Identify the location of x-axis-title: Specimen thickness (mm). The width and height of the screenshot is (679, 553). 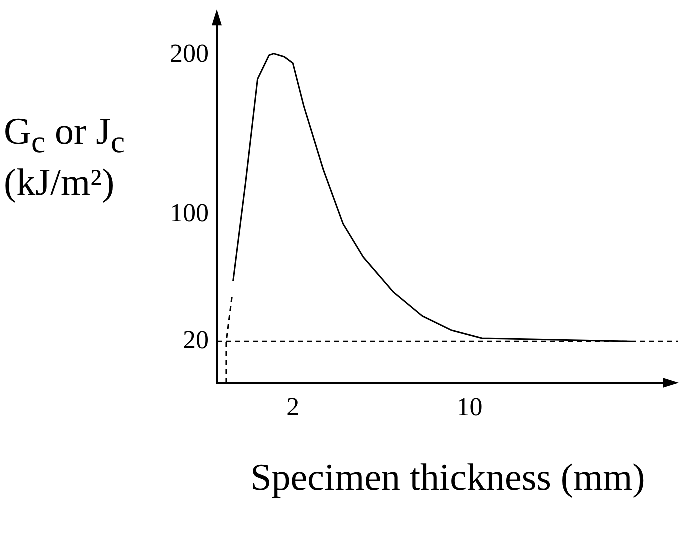
(448, 478).